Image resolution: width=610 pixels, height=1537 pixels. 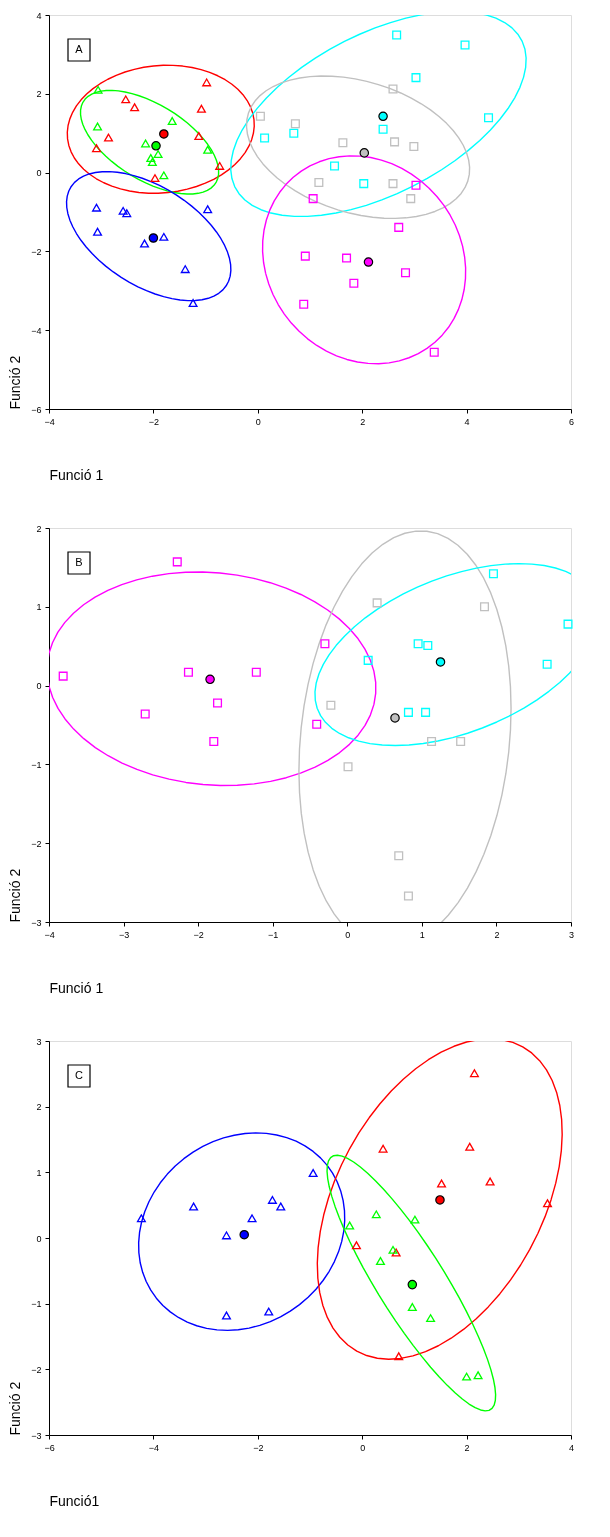 I want to click on x-tick-label: −3, so click(x=124, y=934).